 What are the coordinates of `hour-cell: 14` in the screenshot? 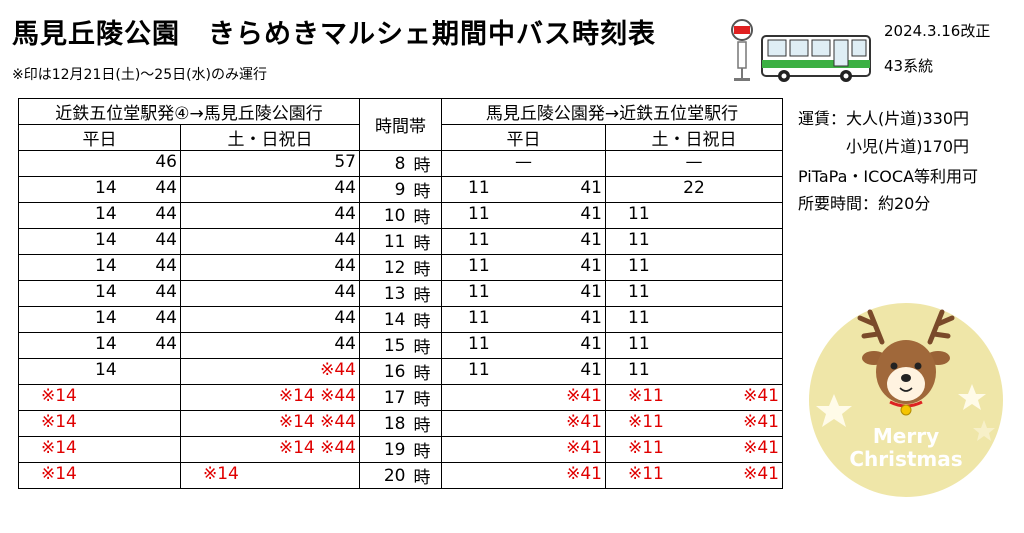 It's located at (385, 319).